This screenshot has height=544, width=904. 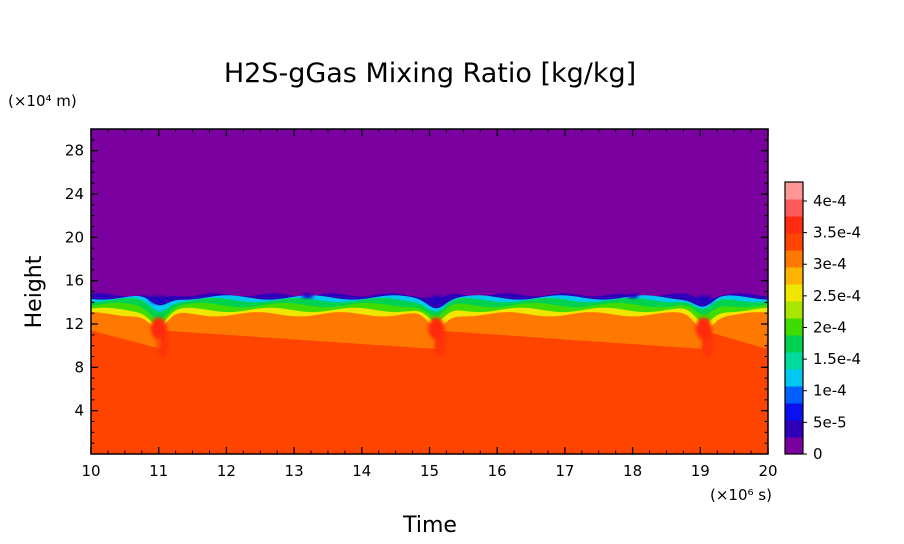 I want to click on y-tick-label: 20, so click(x=74, y=237).